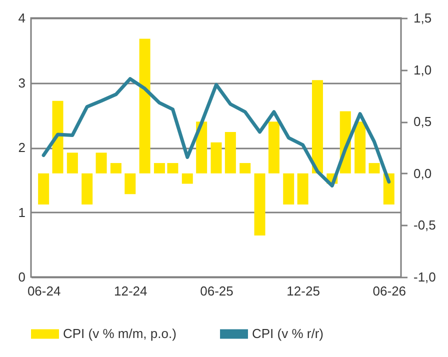 The height and width of the screenshot is (357, 448). Describe the element at coordinates (131, 291) in the screenshot. I see `x-tick-label: 12-24` at that location.